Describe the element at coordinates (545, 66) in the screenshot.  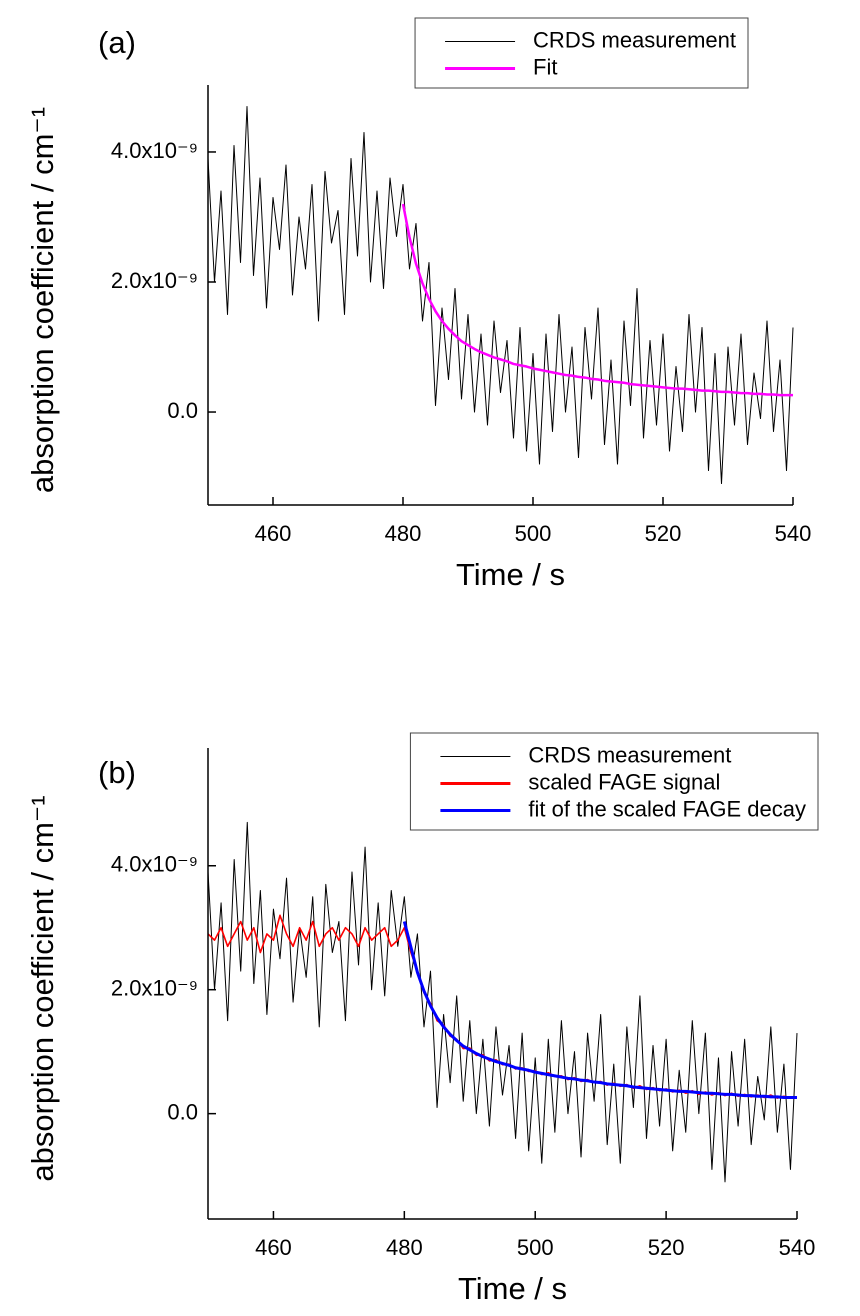
I see `legend-label: Fit` at that location.